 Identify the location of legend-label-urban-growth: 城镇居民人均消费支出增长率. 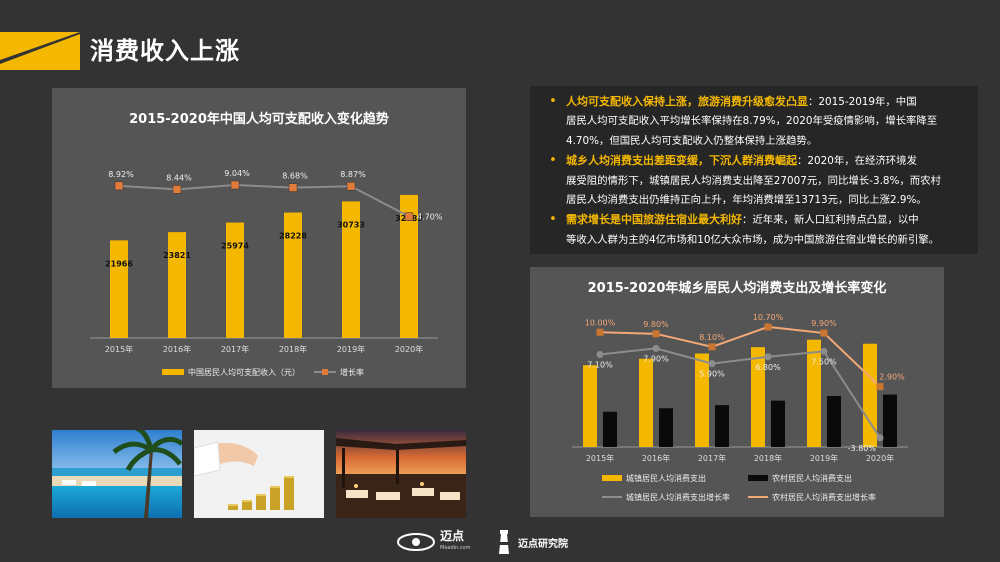
(678, 497).